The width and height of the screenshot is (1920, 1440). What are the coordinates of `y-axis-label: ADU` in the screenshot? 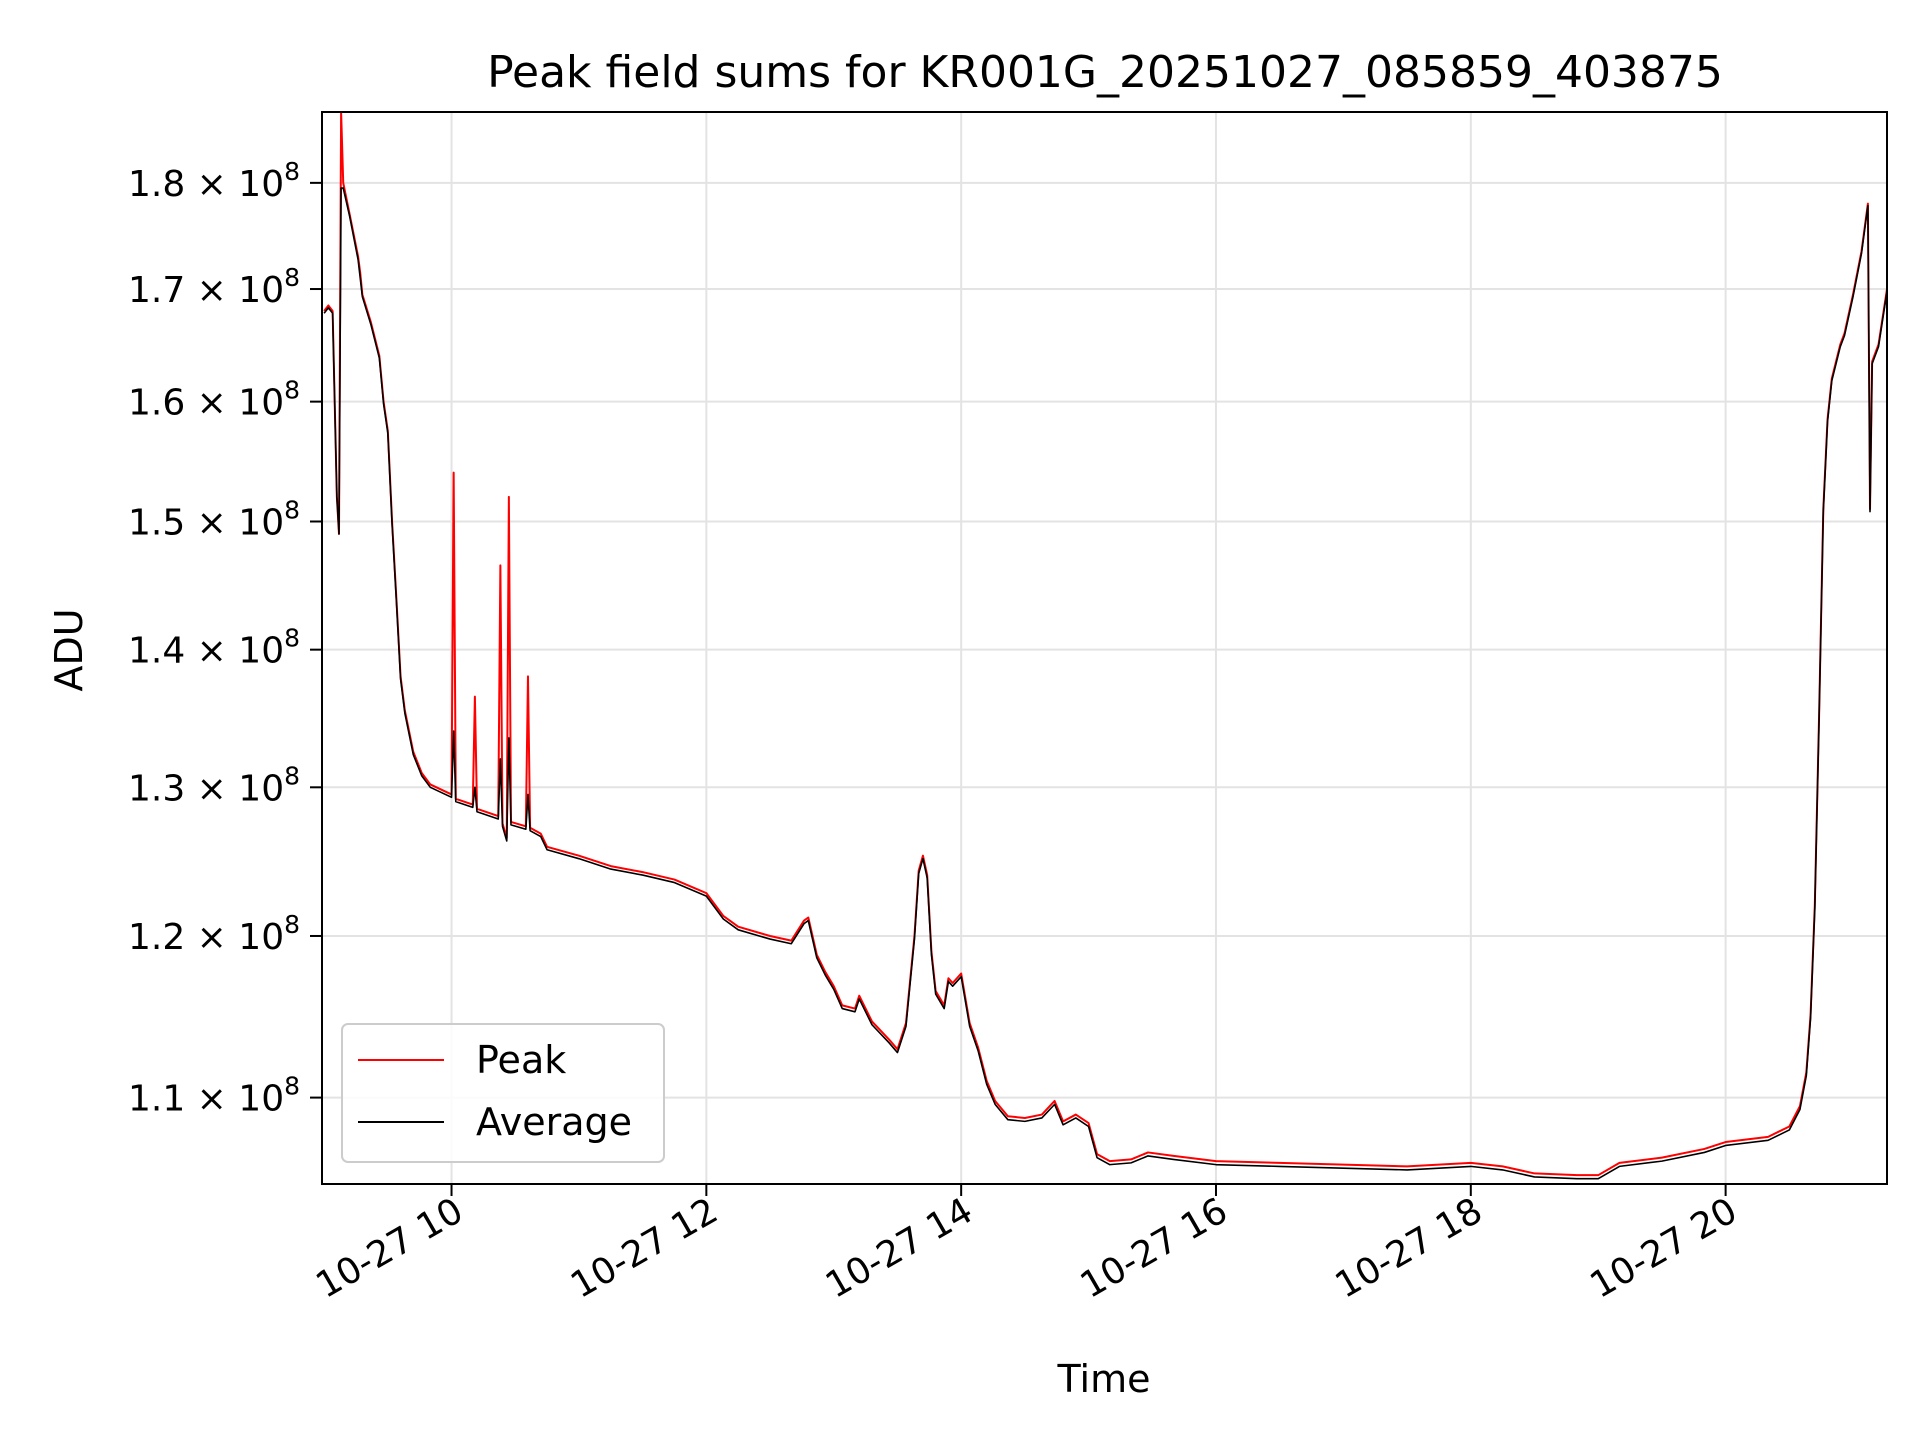 It's located at (69, 649).